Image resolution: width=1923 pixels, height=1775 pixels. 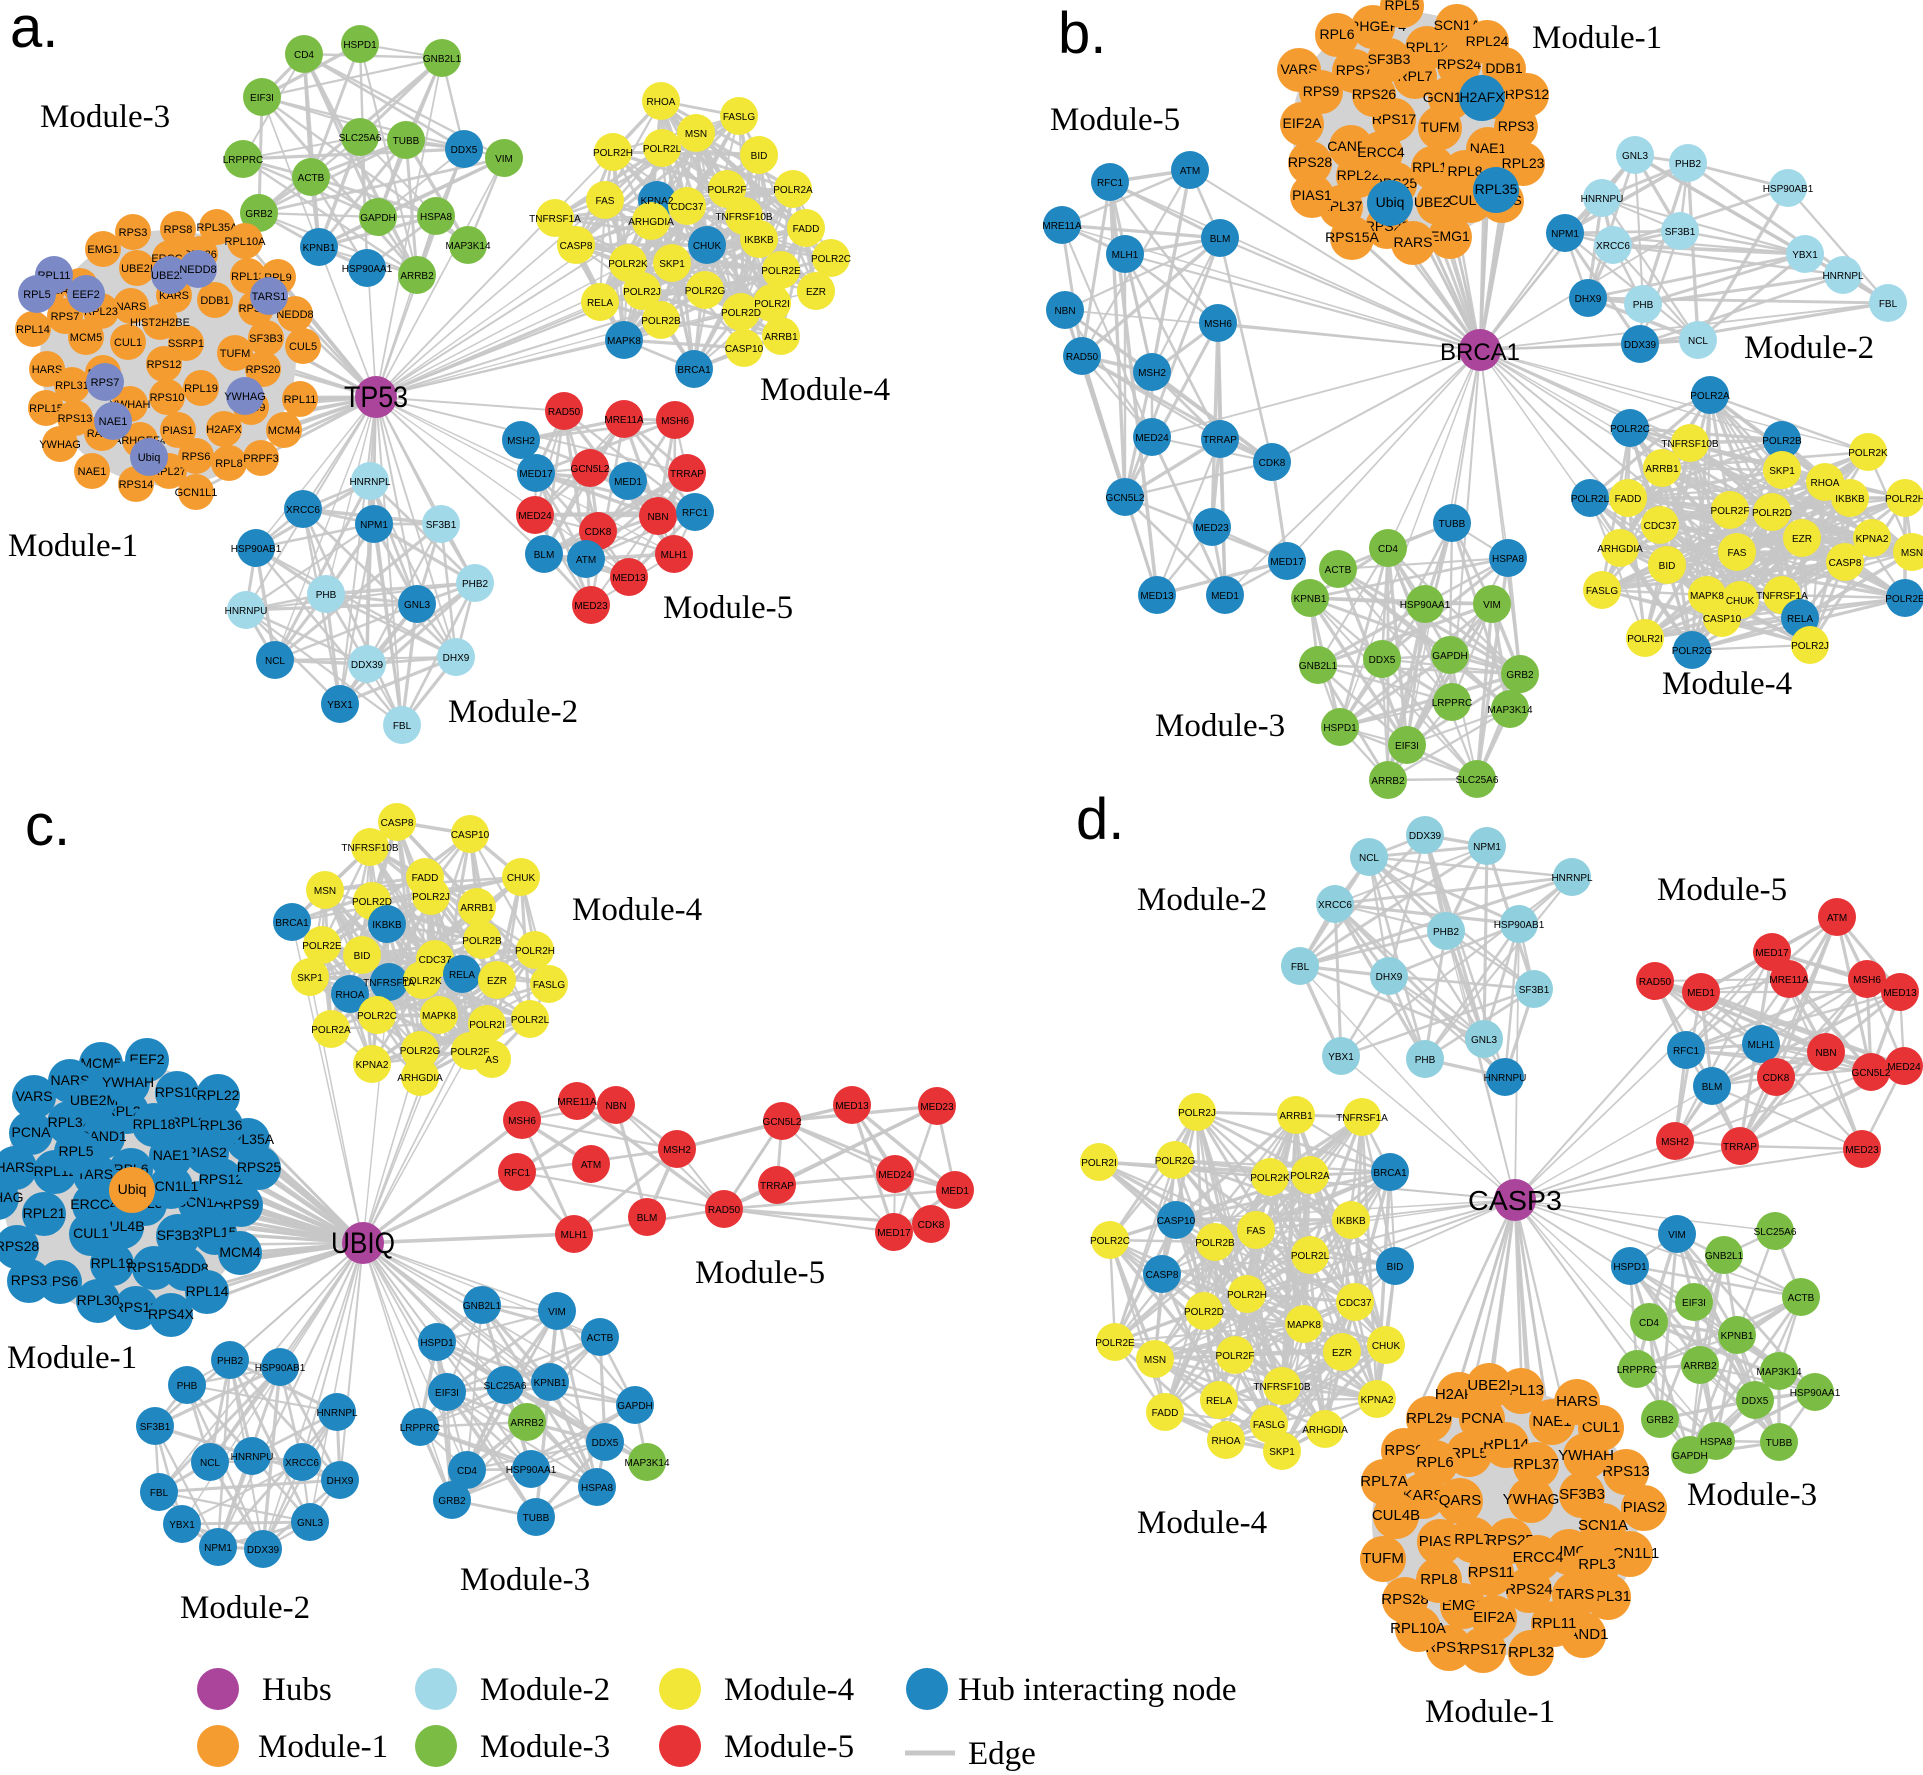 What do you see at coordinates (389, 983) in the screenshot?
I see `svg-text: TNFRSF1A` at bounding box center [389, 983].